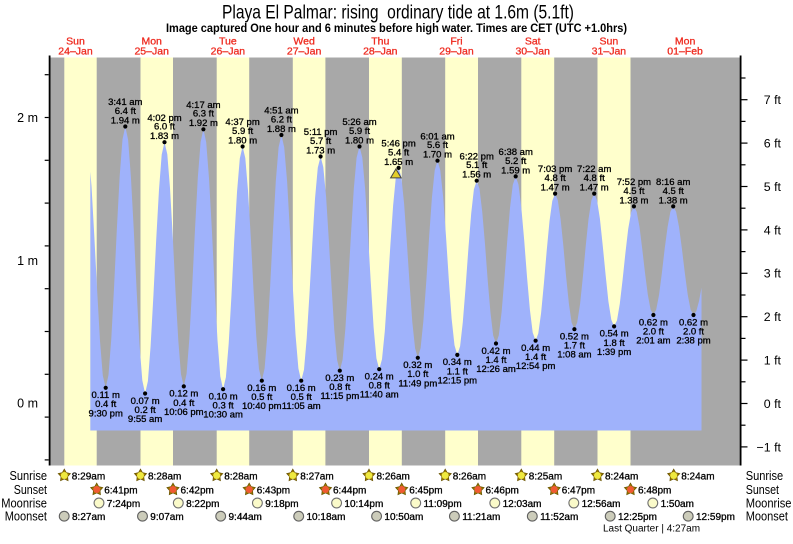  What do you see at coordinates (228, 41) in the screenshot?
I see `svg-text: Tue` at bounding box center [228, 41].